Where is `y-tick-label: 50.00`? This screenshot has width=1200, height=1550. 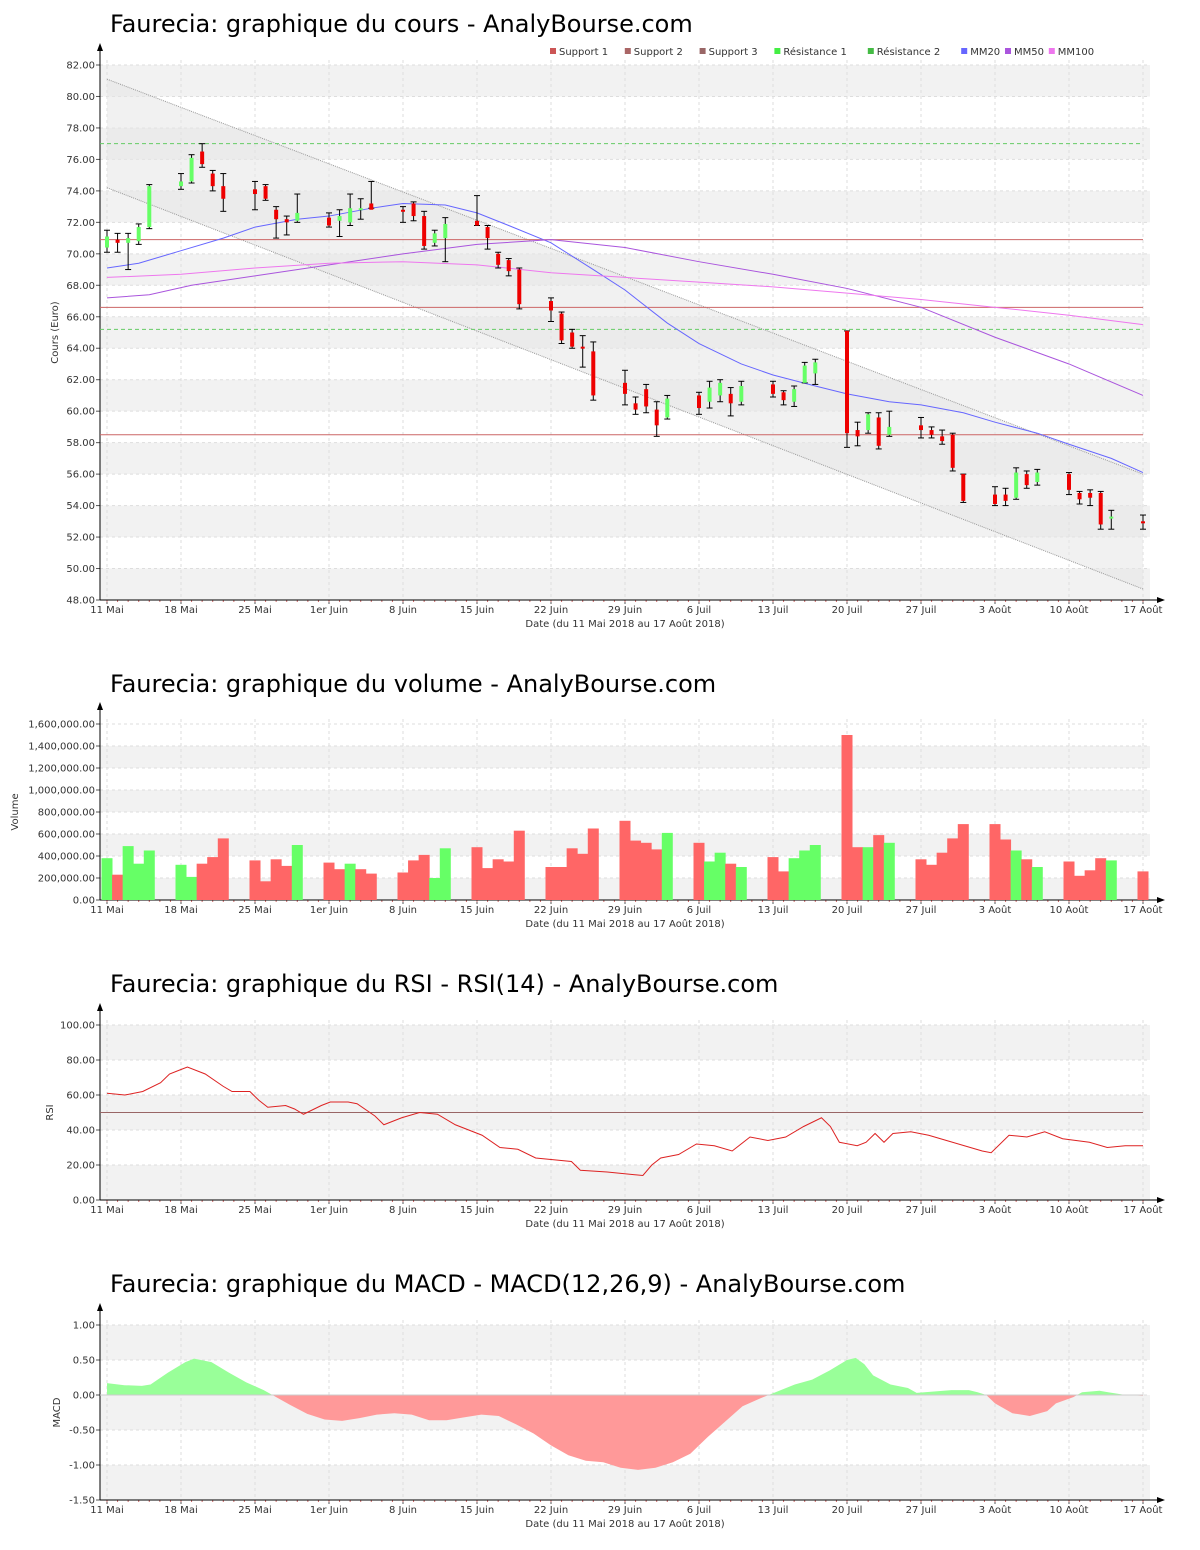
y-tick-label: 50.00 is located at coordinates (80, 569).